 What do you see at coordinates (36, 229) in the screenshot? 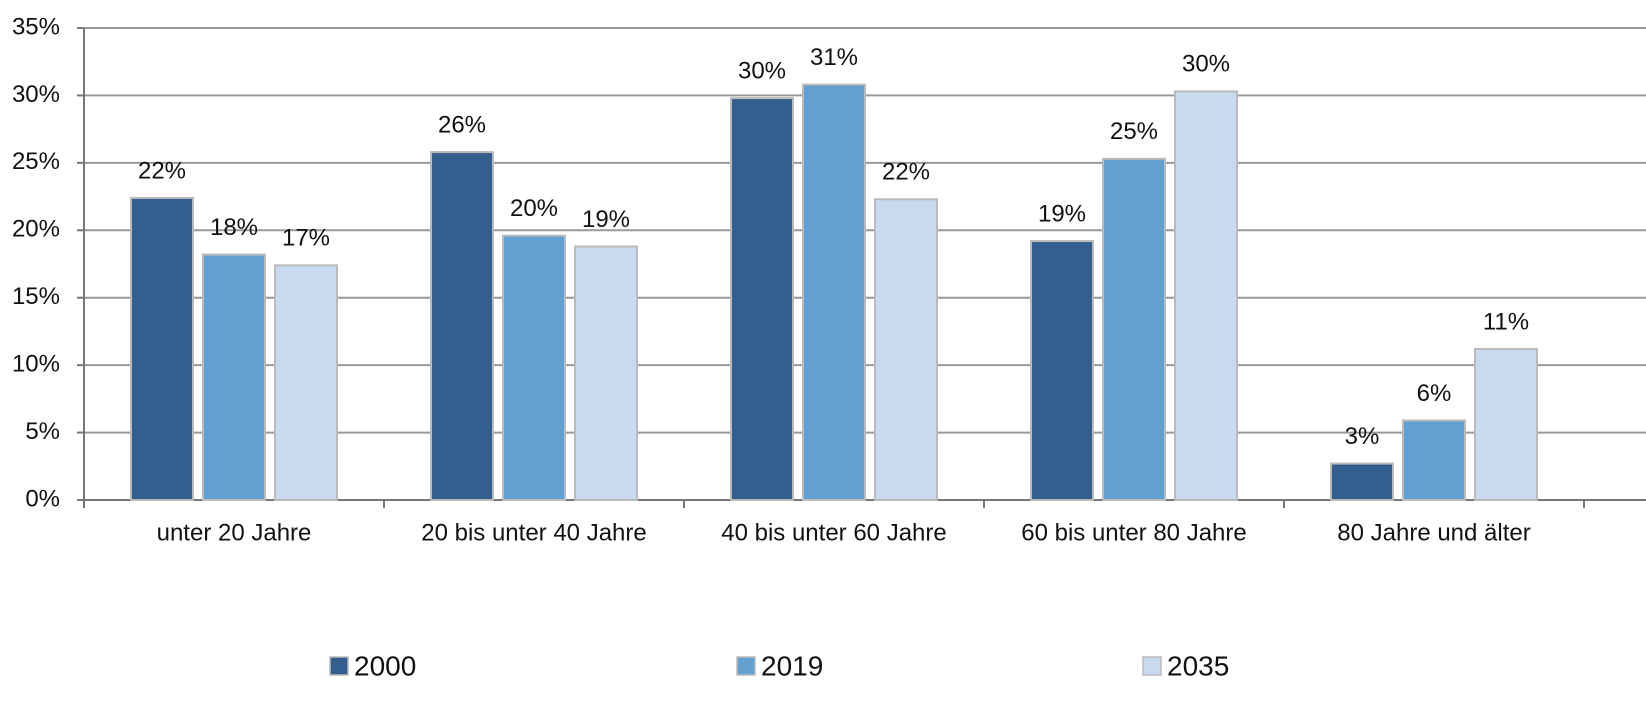
I see `y-tick-label: 20%` at bounding box center [36, 229].